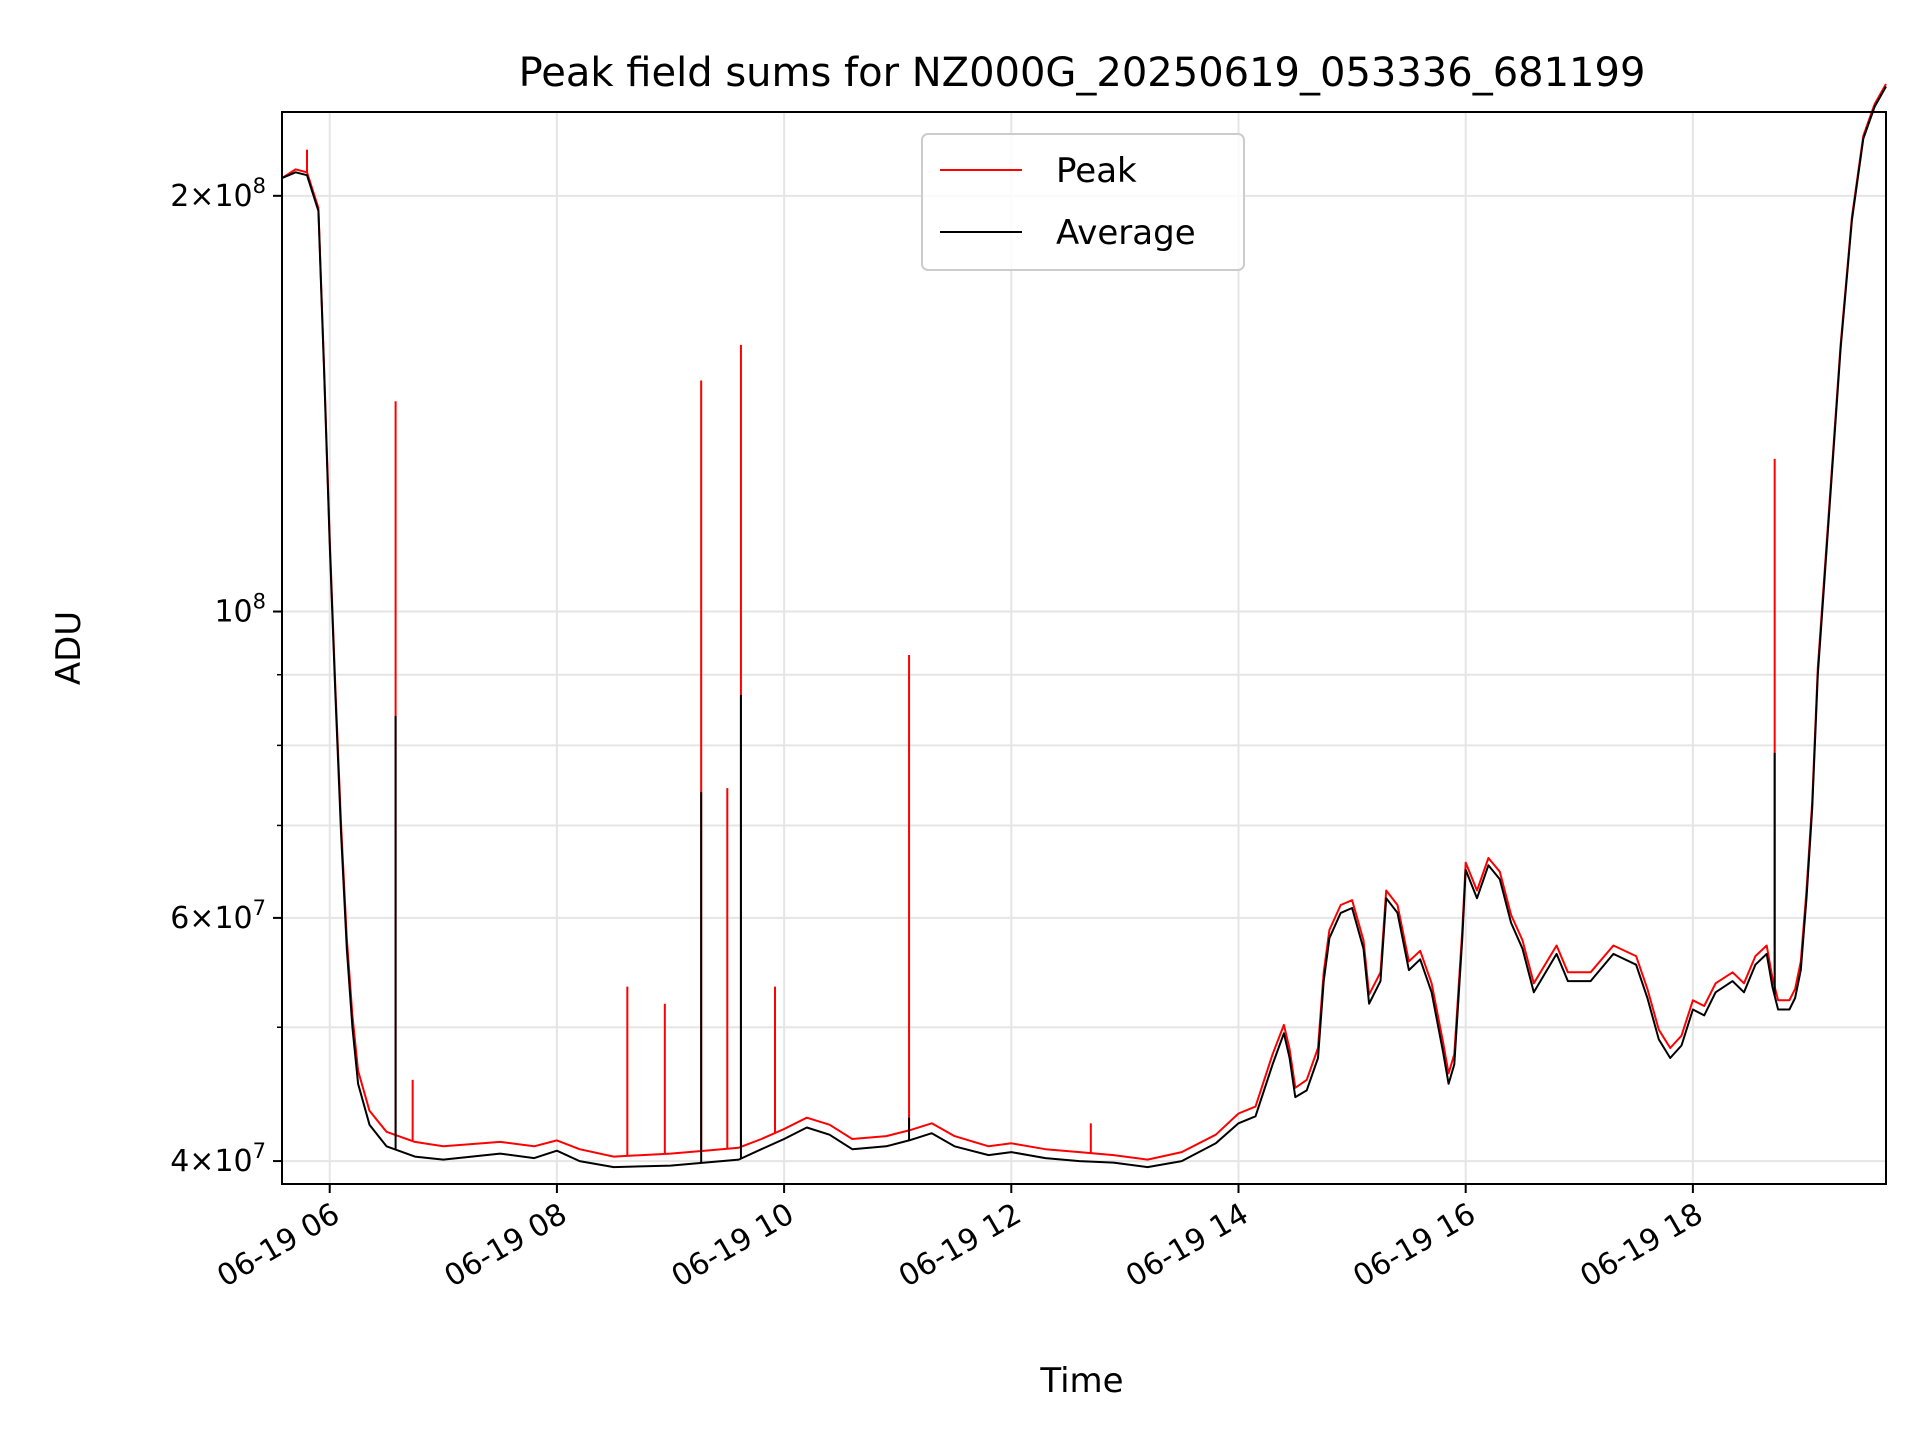  Describe the element at coordinates (218, 1159) in the screenshot. I see `y-tick-label: 4×107` at that location.